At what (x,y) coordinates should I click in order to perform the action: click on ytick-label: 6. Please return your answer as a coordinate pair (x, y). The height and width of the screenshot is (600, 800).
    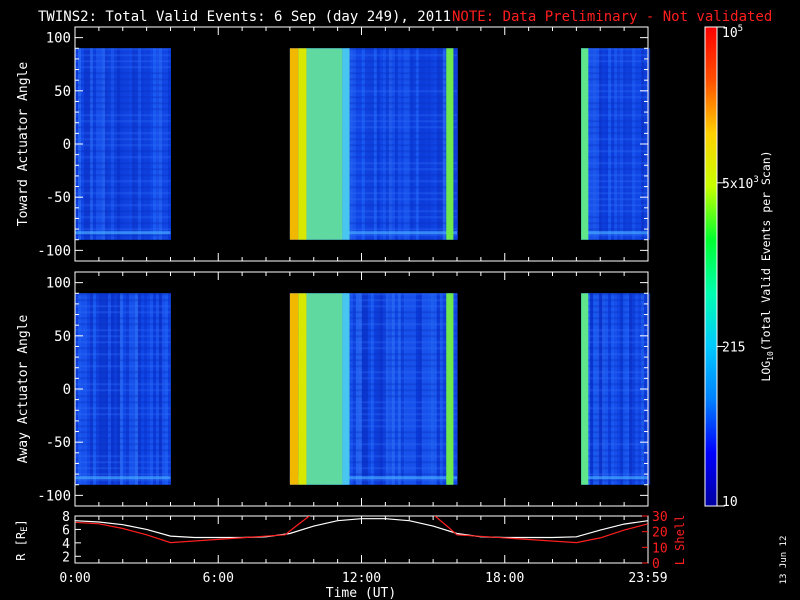
    Looking at the image, I should click on (66, 530).